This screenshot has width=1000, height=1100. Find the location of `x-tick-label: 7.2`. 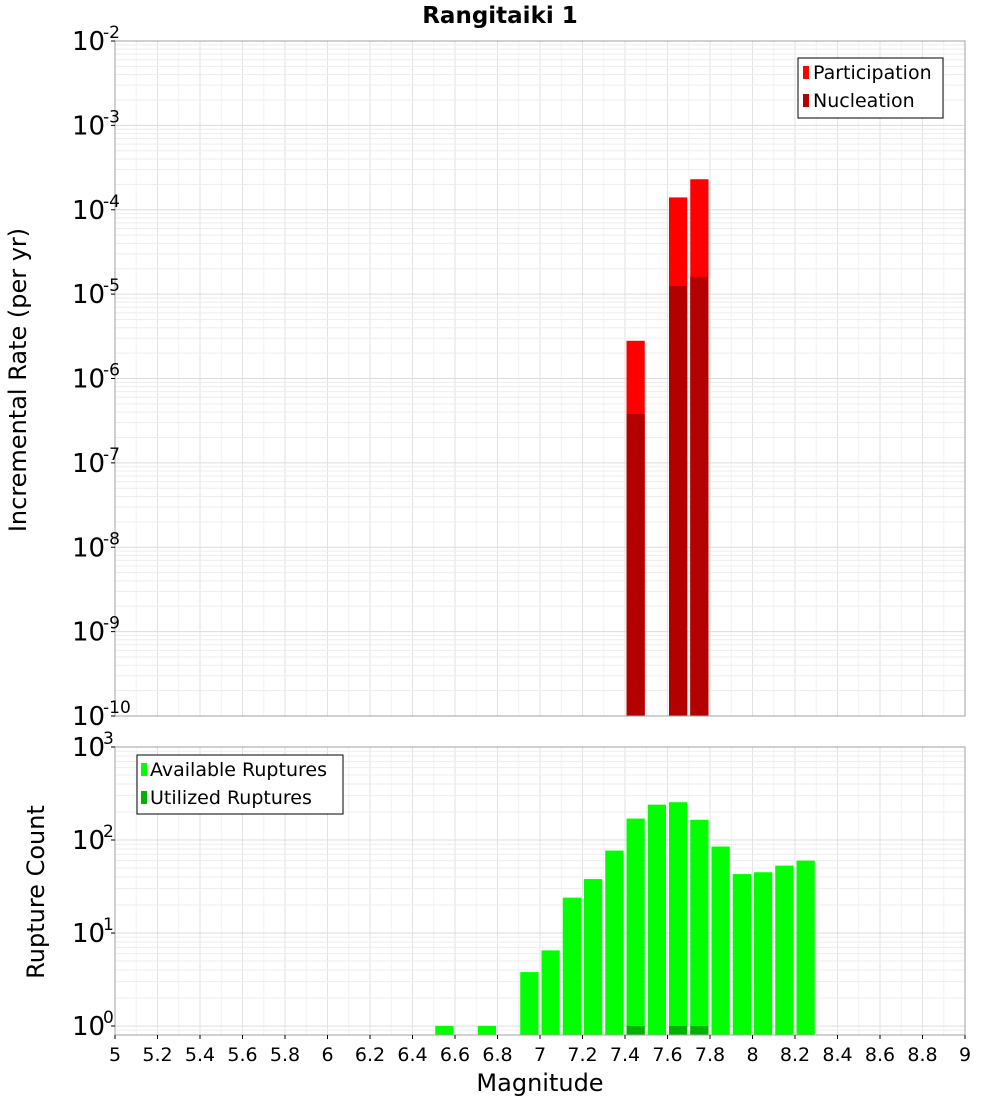

x-tick-label: 7.2 is located at coordinates (582, 1055).